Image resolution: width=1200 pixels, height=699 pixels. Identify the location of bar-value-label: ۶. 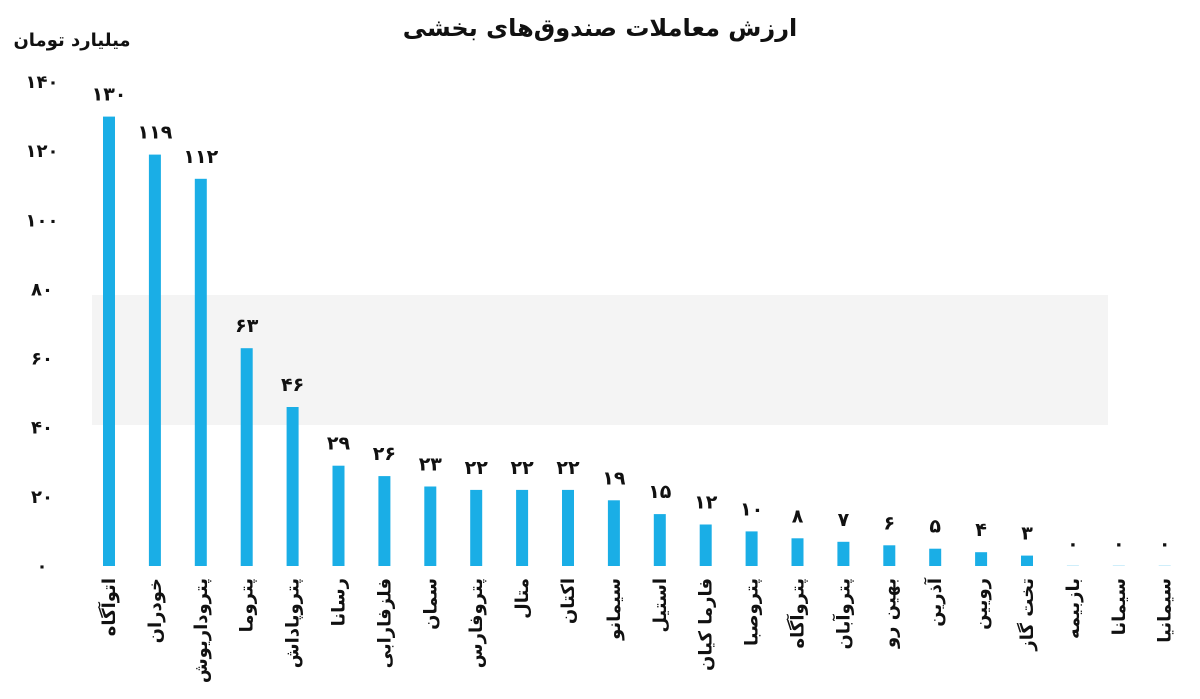
(889, 523).